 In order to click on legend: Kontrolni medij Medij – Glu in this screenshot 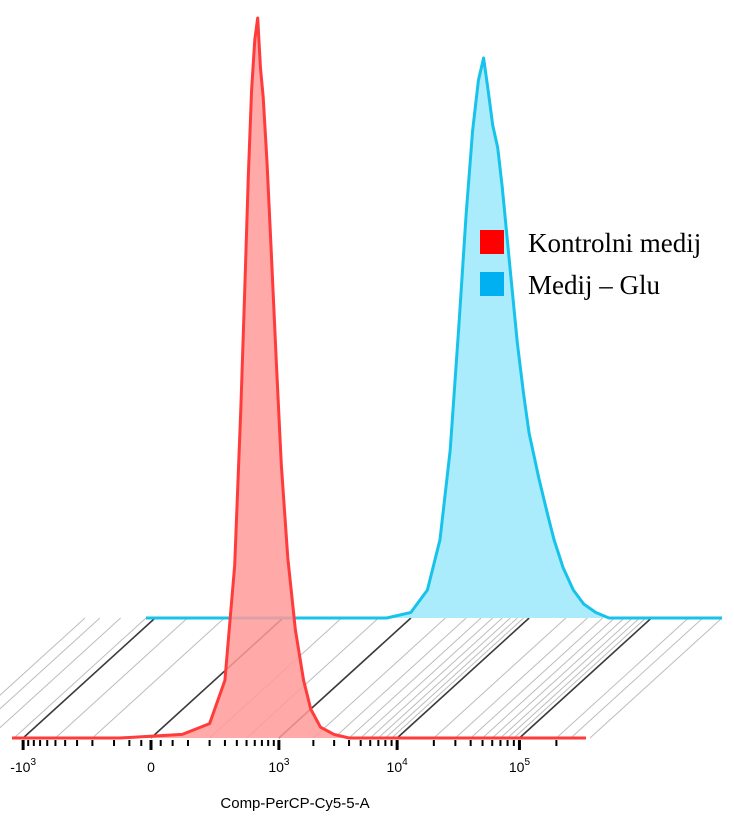, I will do `click(590, 264)`.